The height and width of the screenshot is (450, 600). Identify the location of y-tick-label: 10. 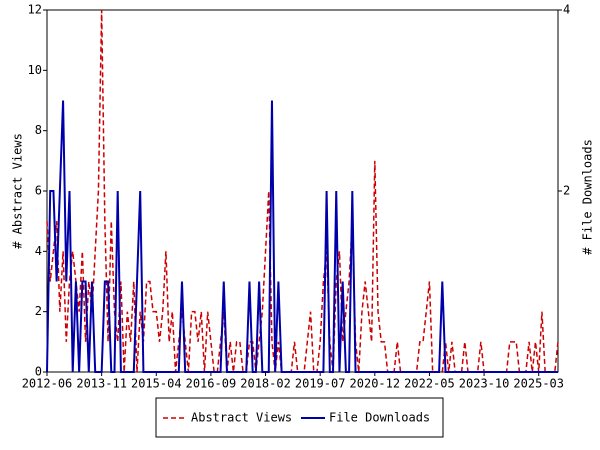
(35, 70).